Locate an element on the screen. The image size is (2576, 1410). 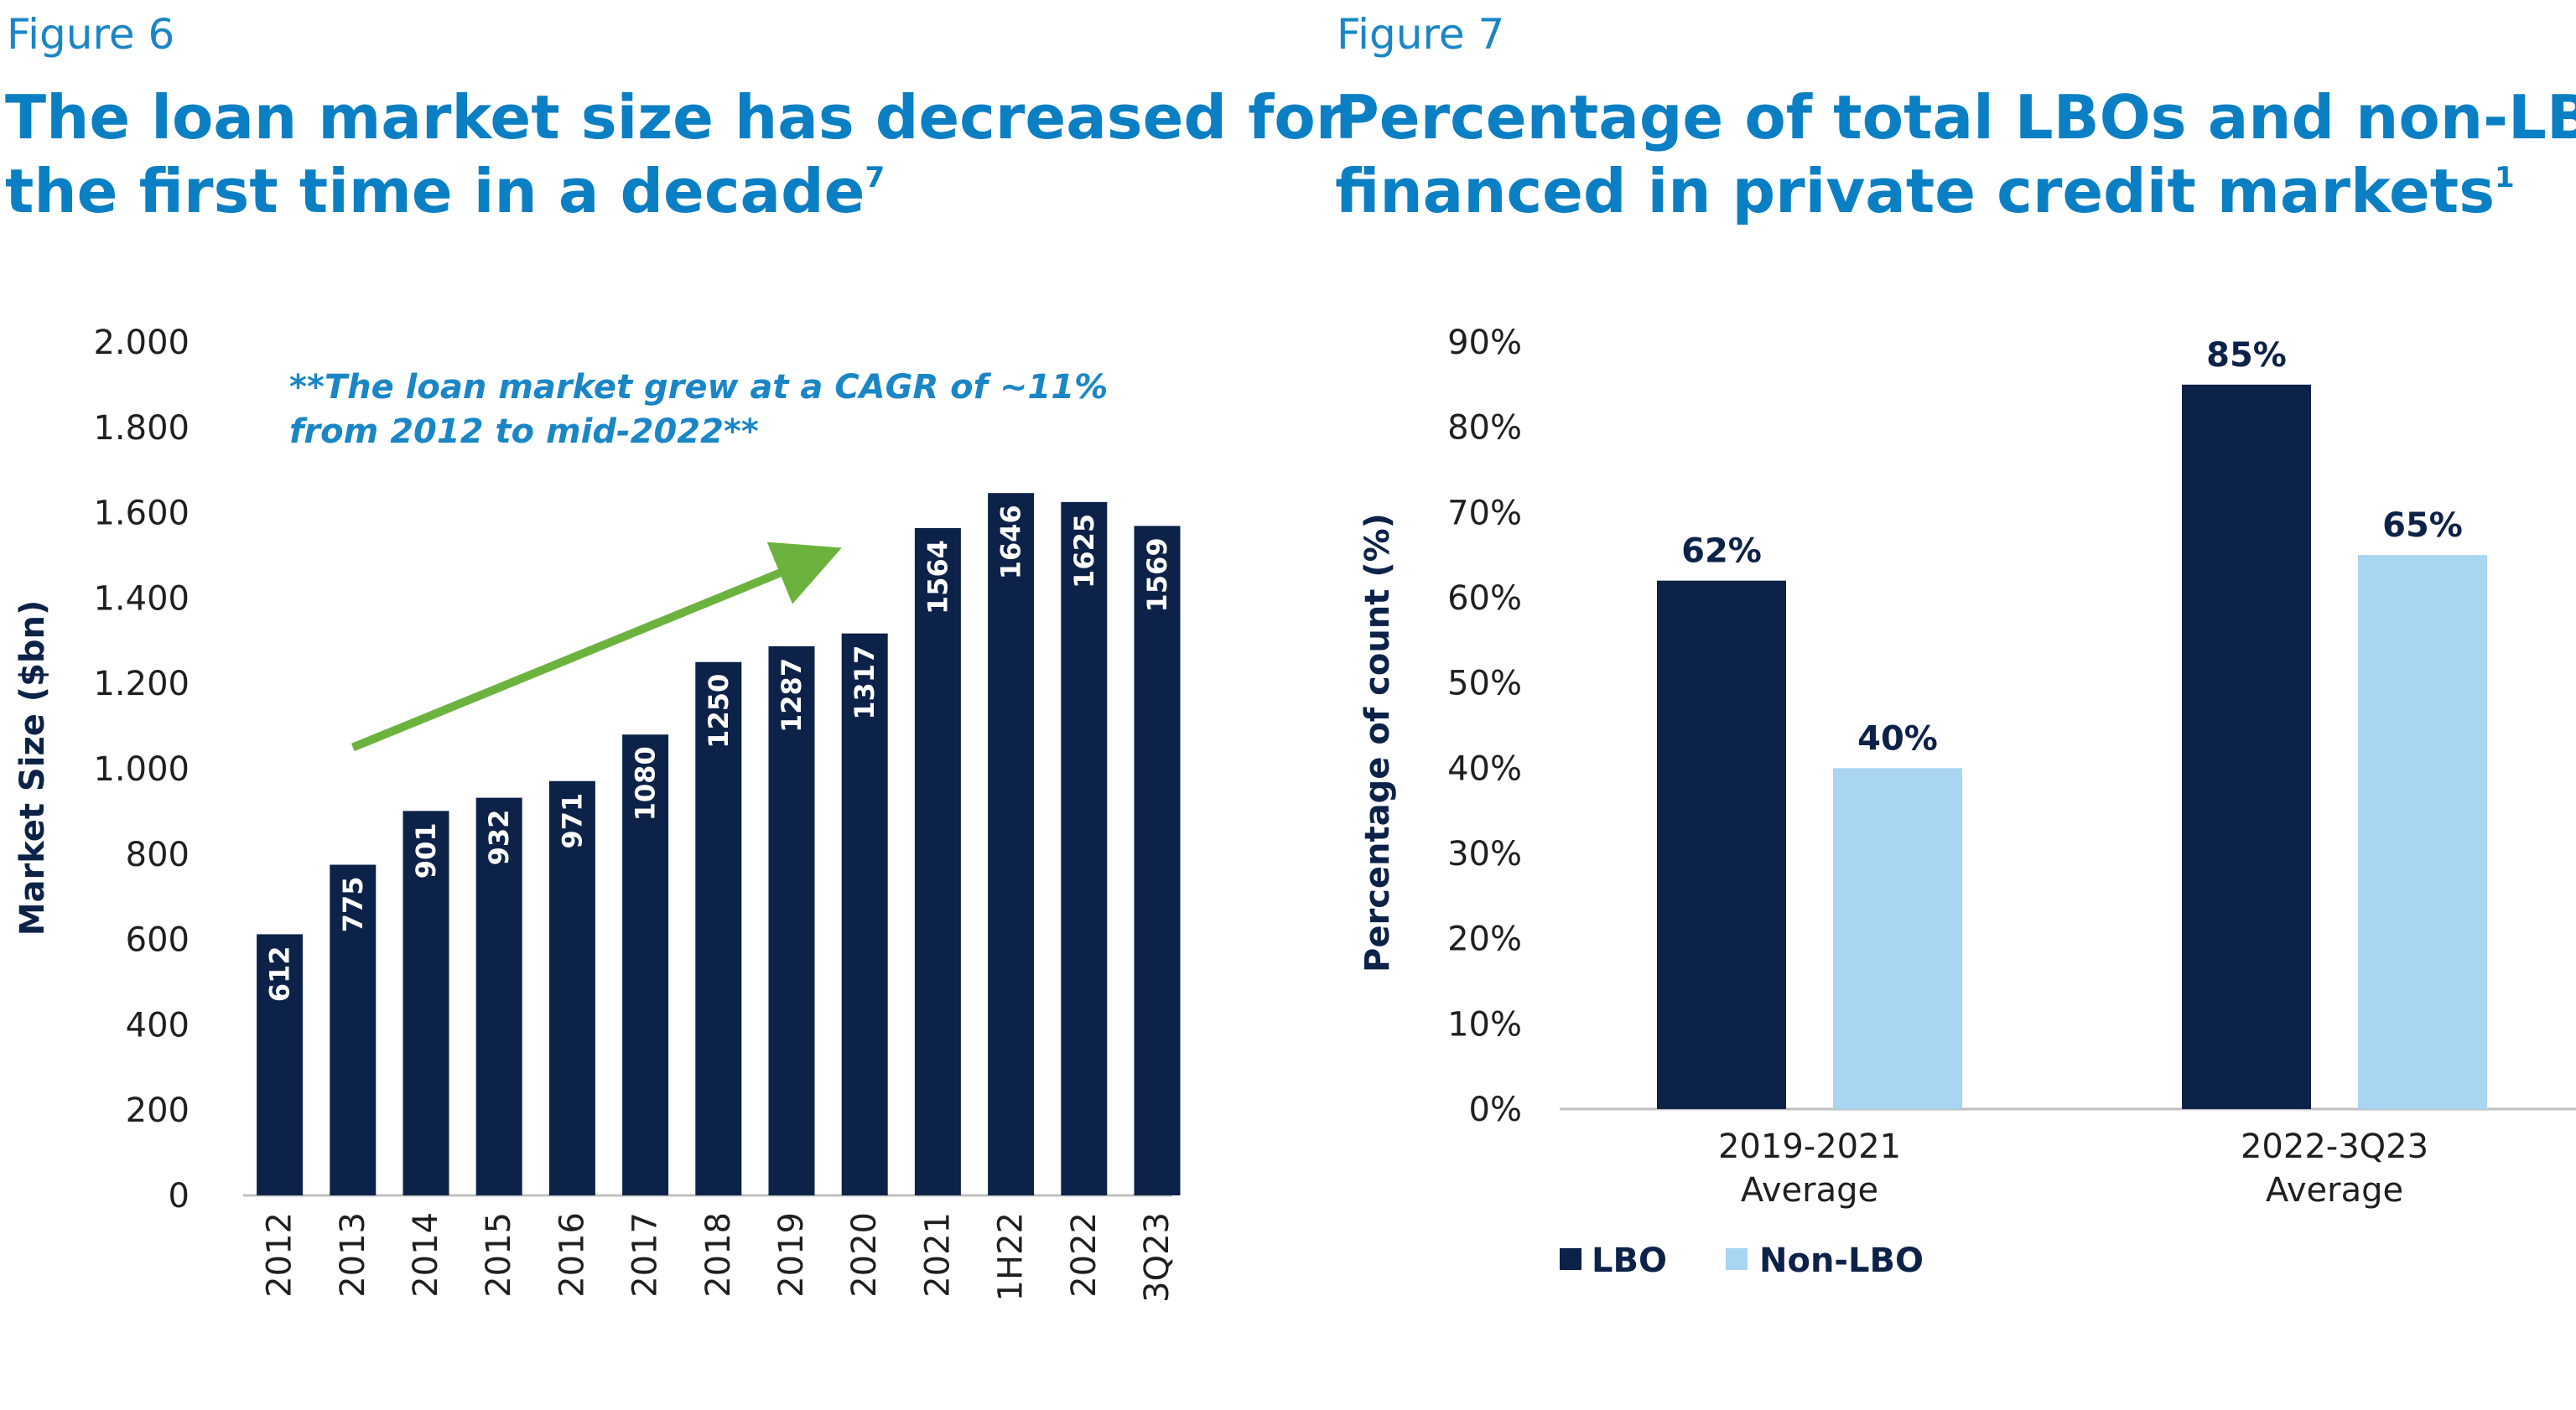
figure-6-title-line-2: the first time in a decade is located at coordinates (435, 191).